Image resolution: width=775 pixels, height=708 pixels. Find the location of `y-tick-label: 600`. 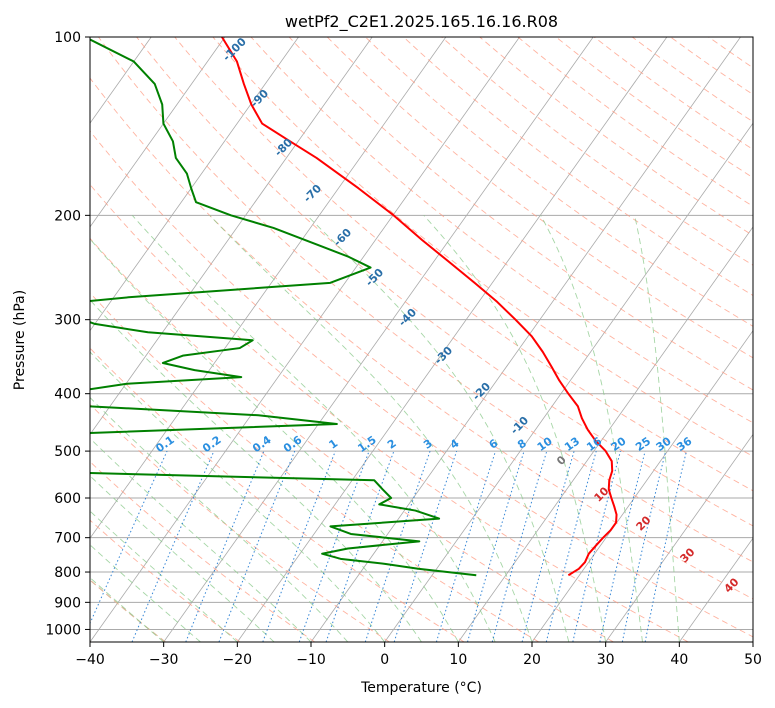

y-tick-label: 600 is located at coordinates (67, 499).